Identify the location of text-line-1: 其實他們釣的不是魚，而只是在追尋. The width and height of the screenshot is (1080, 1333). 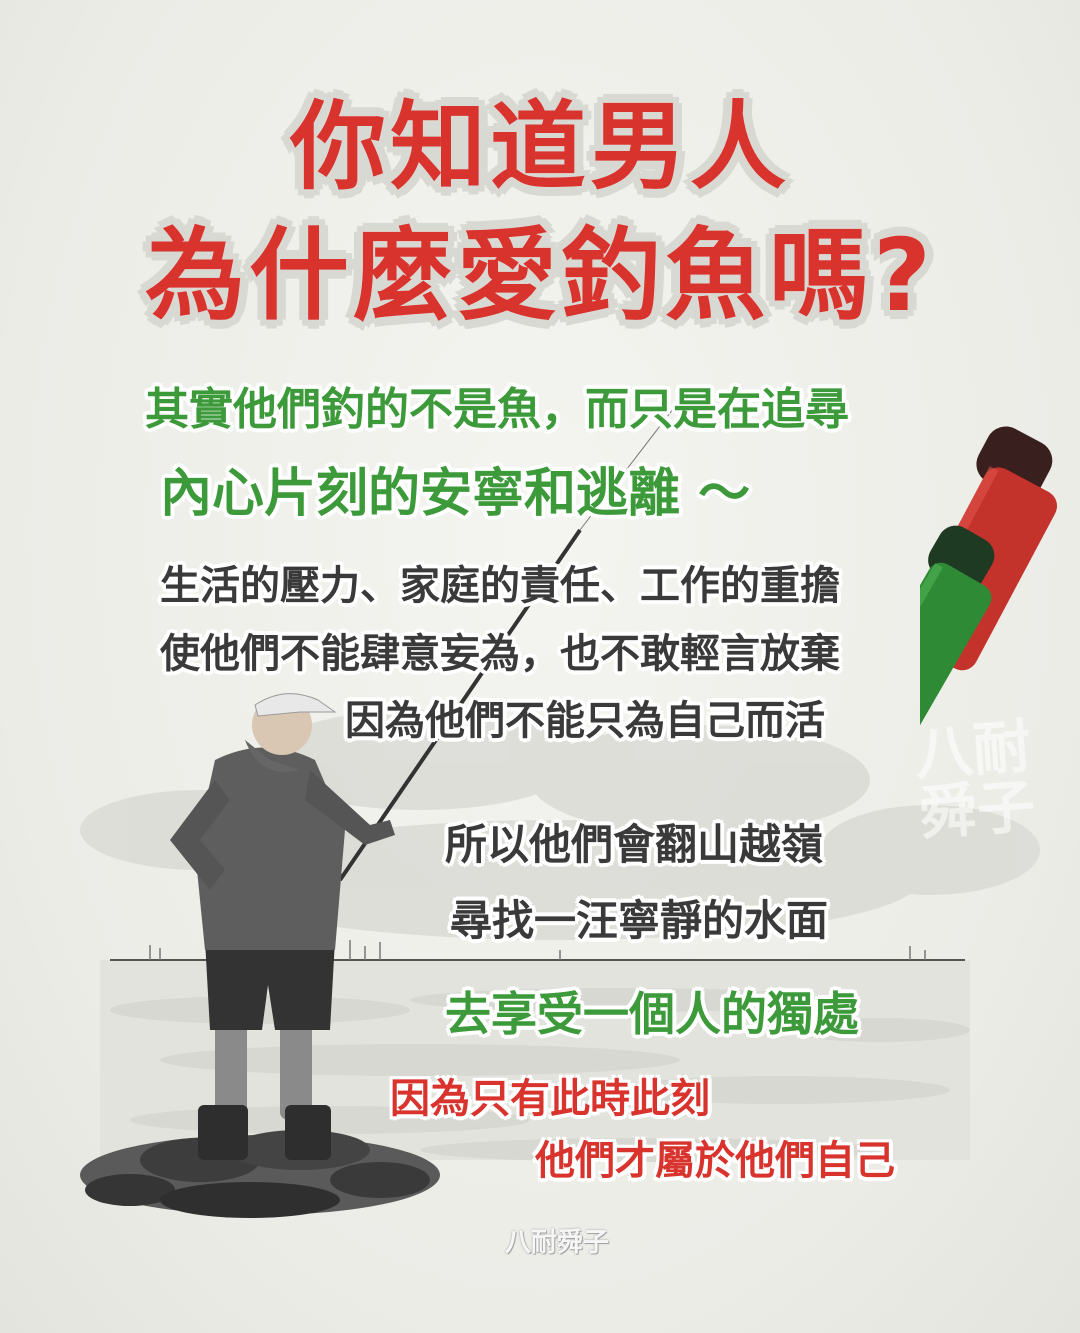
(497, 409).